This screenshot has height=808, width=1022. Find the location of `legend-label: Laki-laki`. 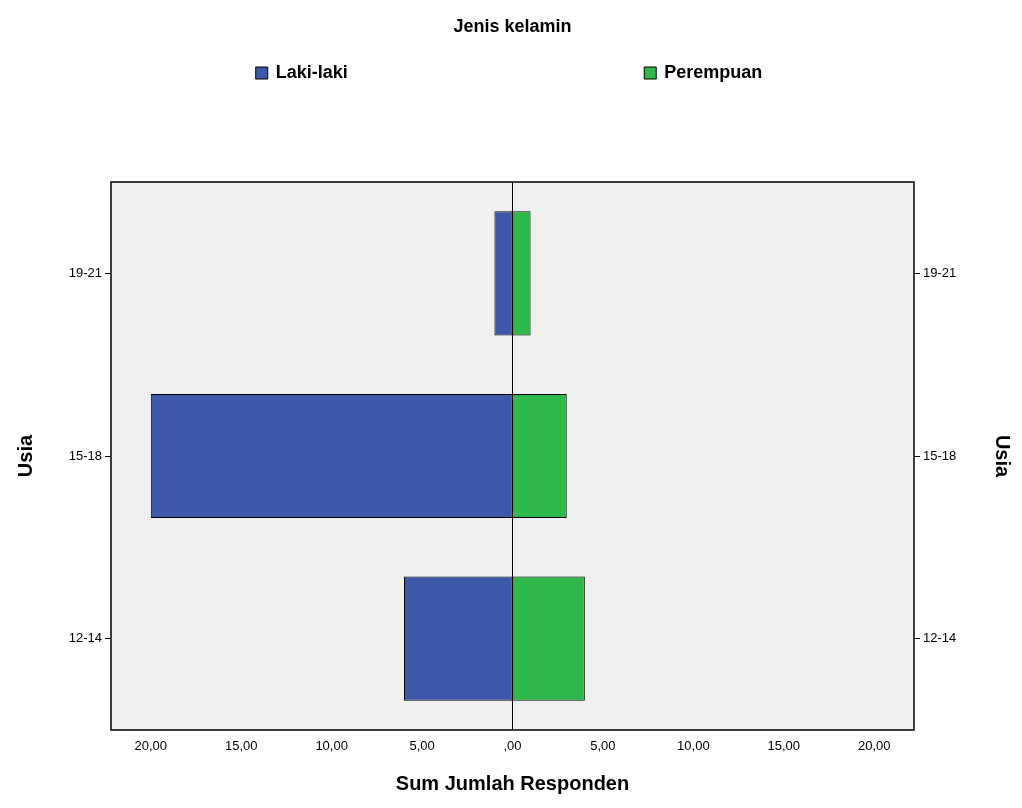

legend-label: Laki-laki is located at coordinates (311, 71).